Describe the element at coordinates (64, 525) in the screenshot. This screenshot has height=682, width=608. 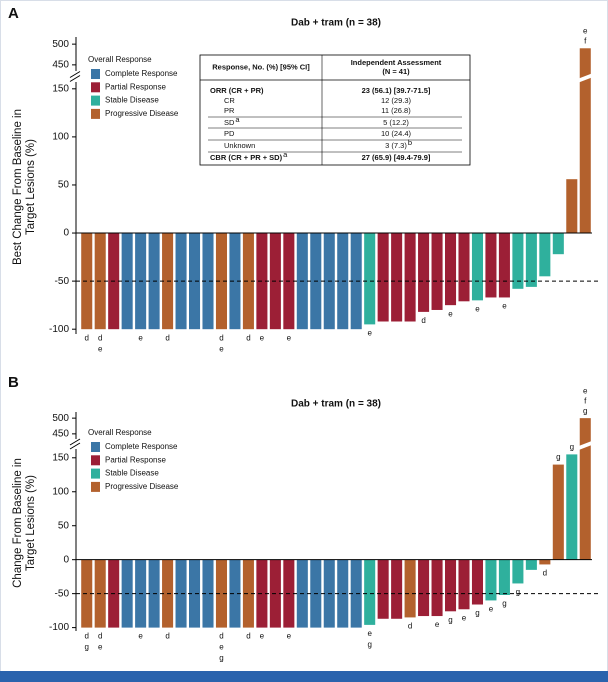
I see `y-tick-label: 50` at that location.